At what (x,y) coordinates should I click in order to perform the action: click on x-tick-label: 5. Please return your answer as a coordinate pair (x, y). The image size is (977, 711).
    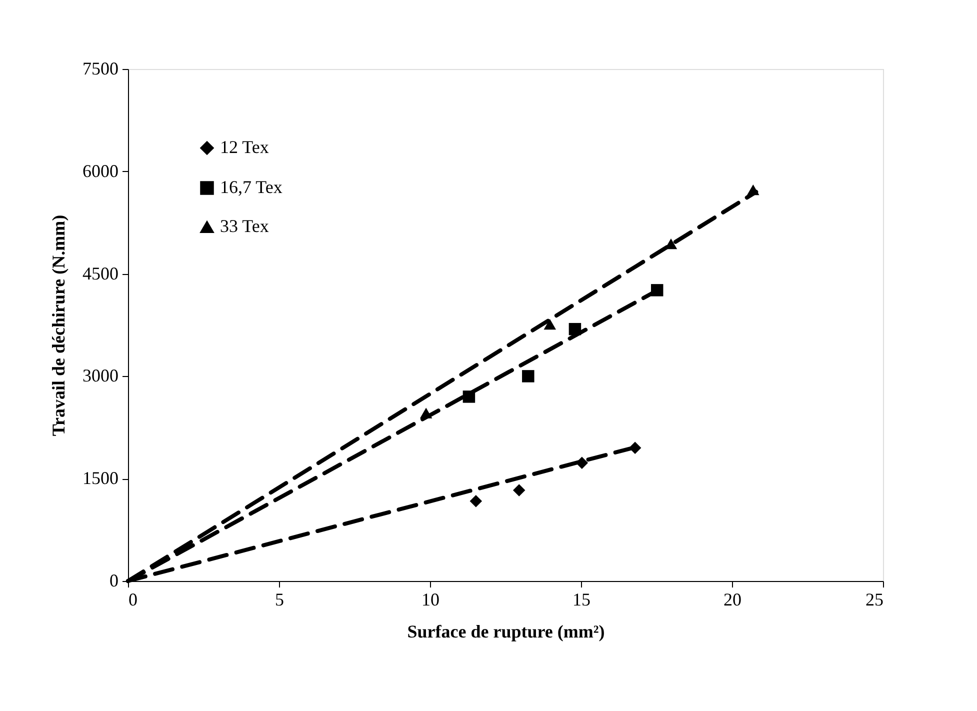
    Looking at the image, I should click on (279, 600).